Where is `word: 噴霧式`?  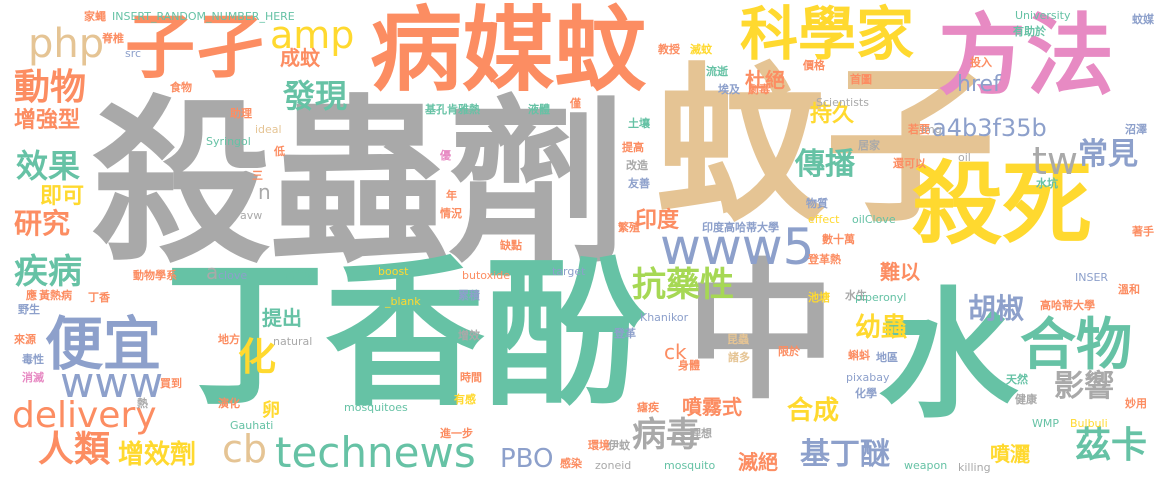
word: 噴霧式 is located at coordinates (712, 407).